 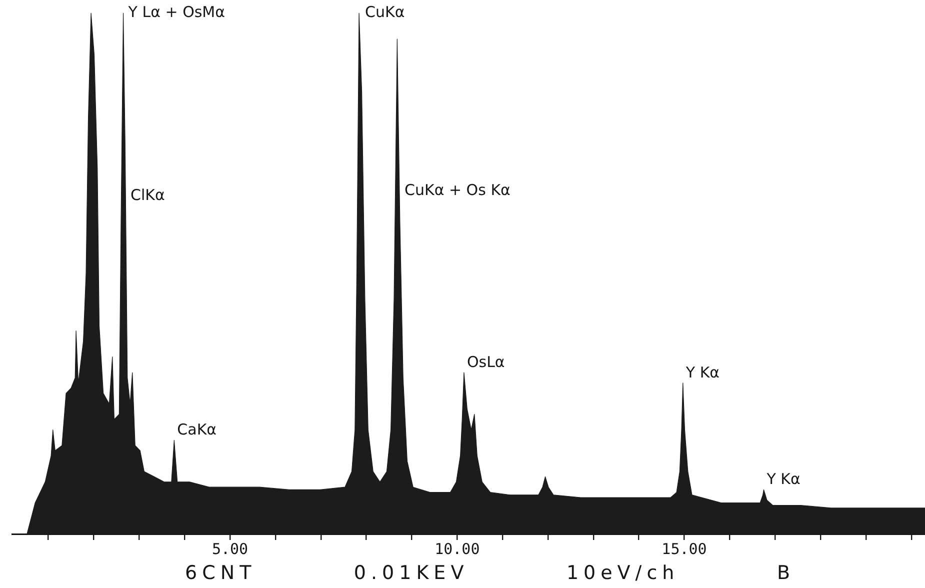 What do you see at coordinates (176, 11) in the screenshot?
I see `annotation: Y Lα + OsMα` at bounding box center [176, 11].